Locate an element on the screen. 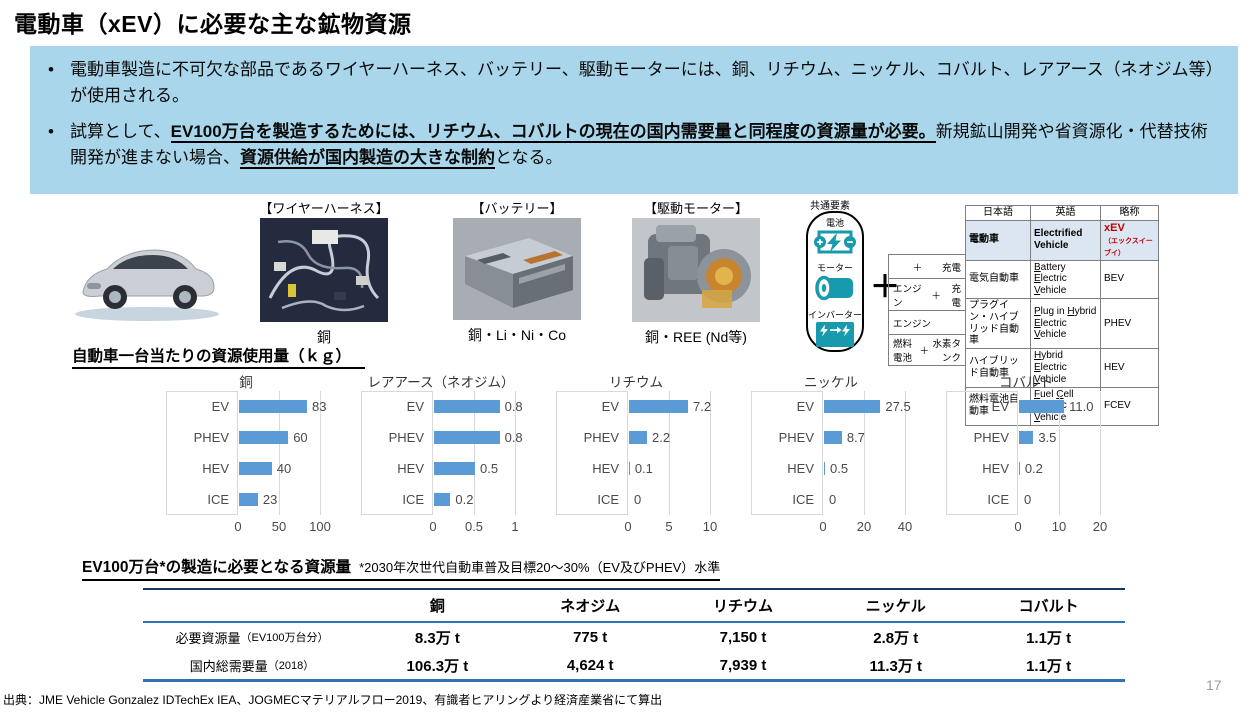 The height and width of the screenshot is (712, 1253). chart-ニッケル: ニッケル EV 27.5 PHEV 8.7 HEV 0.5 ICE 0 0 20 40 is located at coordinates (840, 455).